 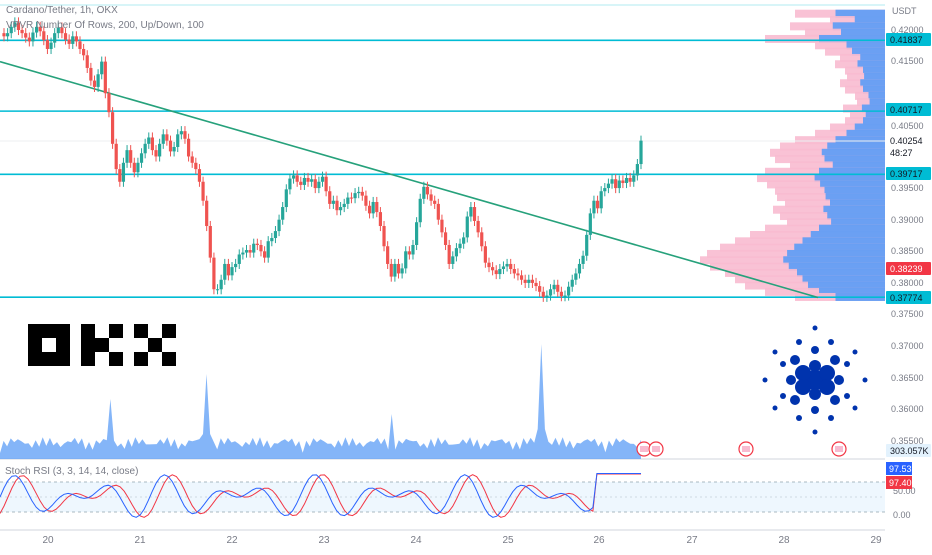 What do you see at coordinates (908, 140) in the screenshot?
I see `price-badge-last` at bounding box center [908, 140].